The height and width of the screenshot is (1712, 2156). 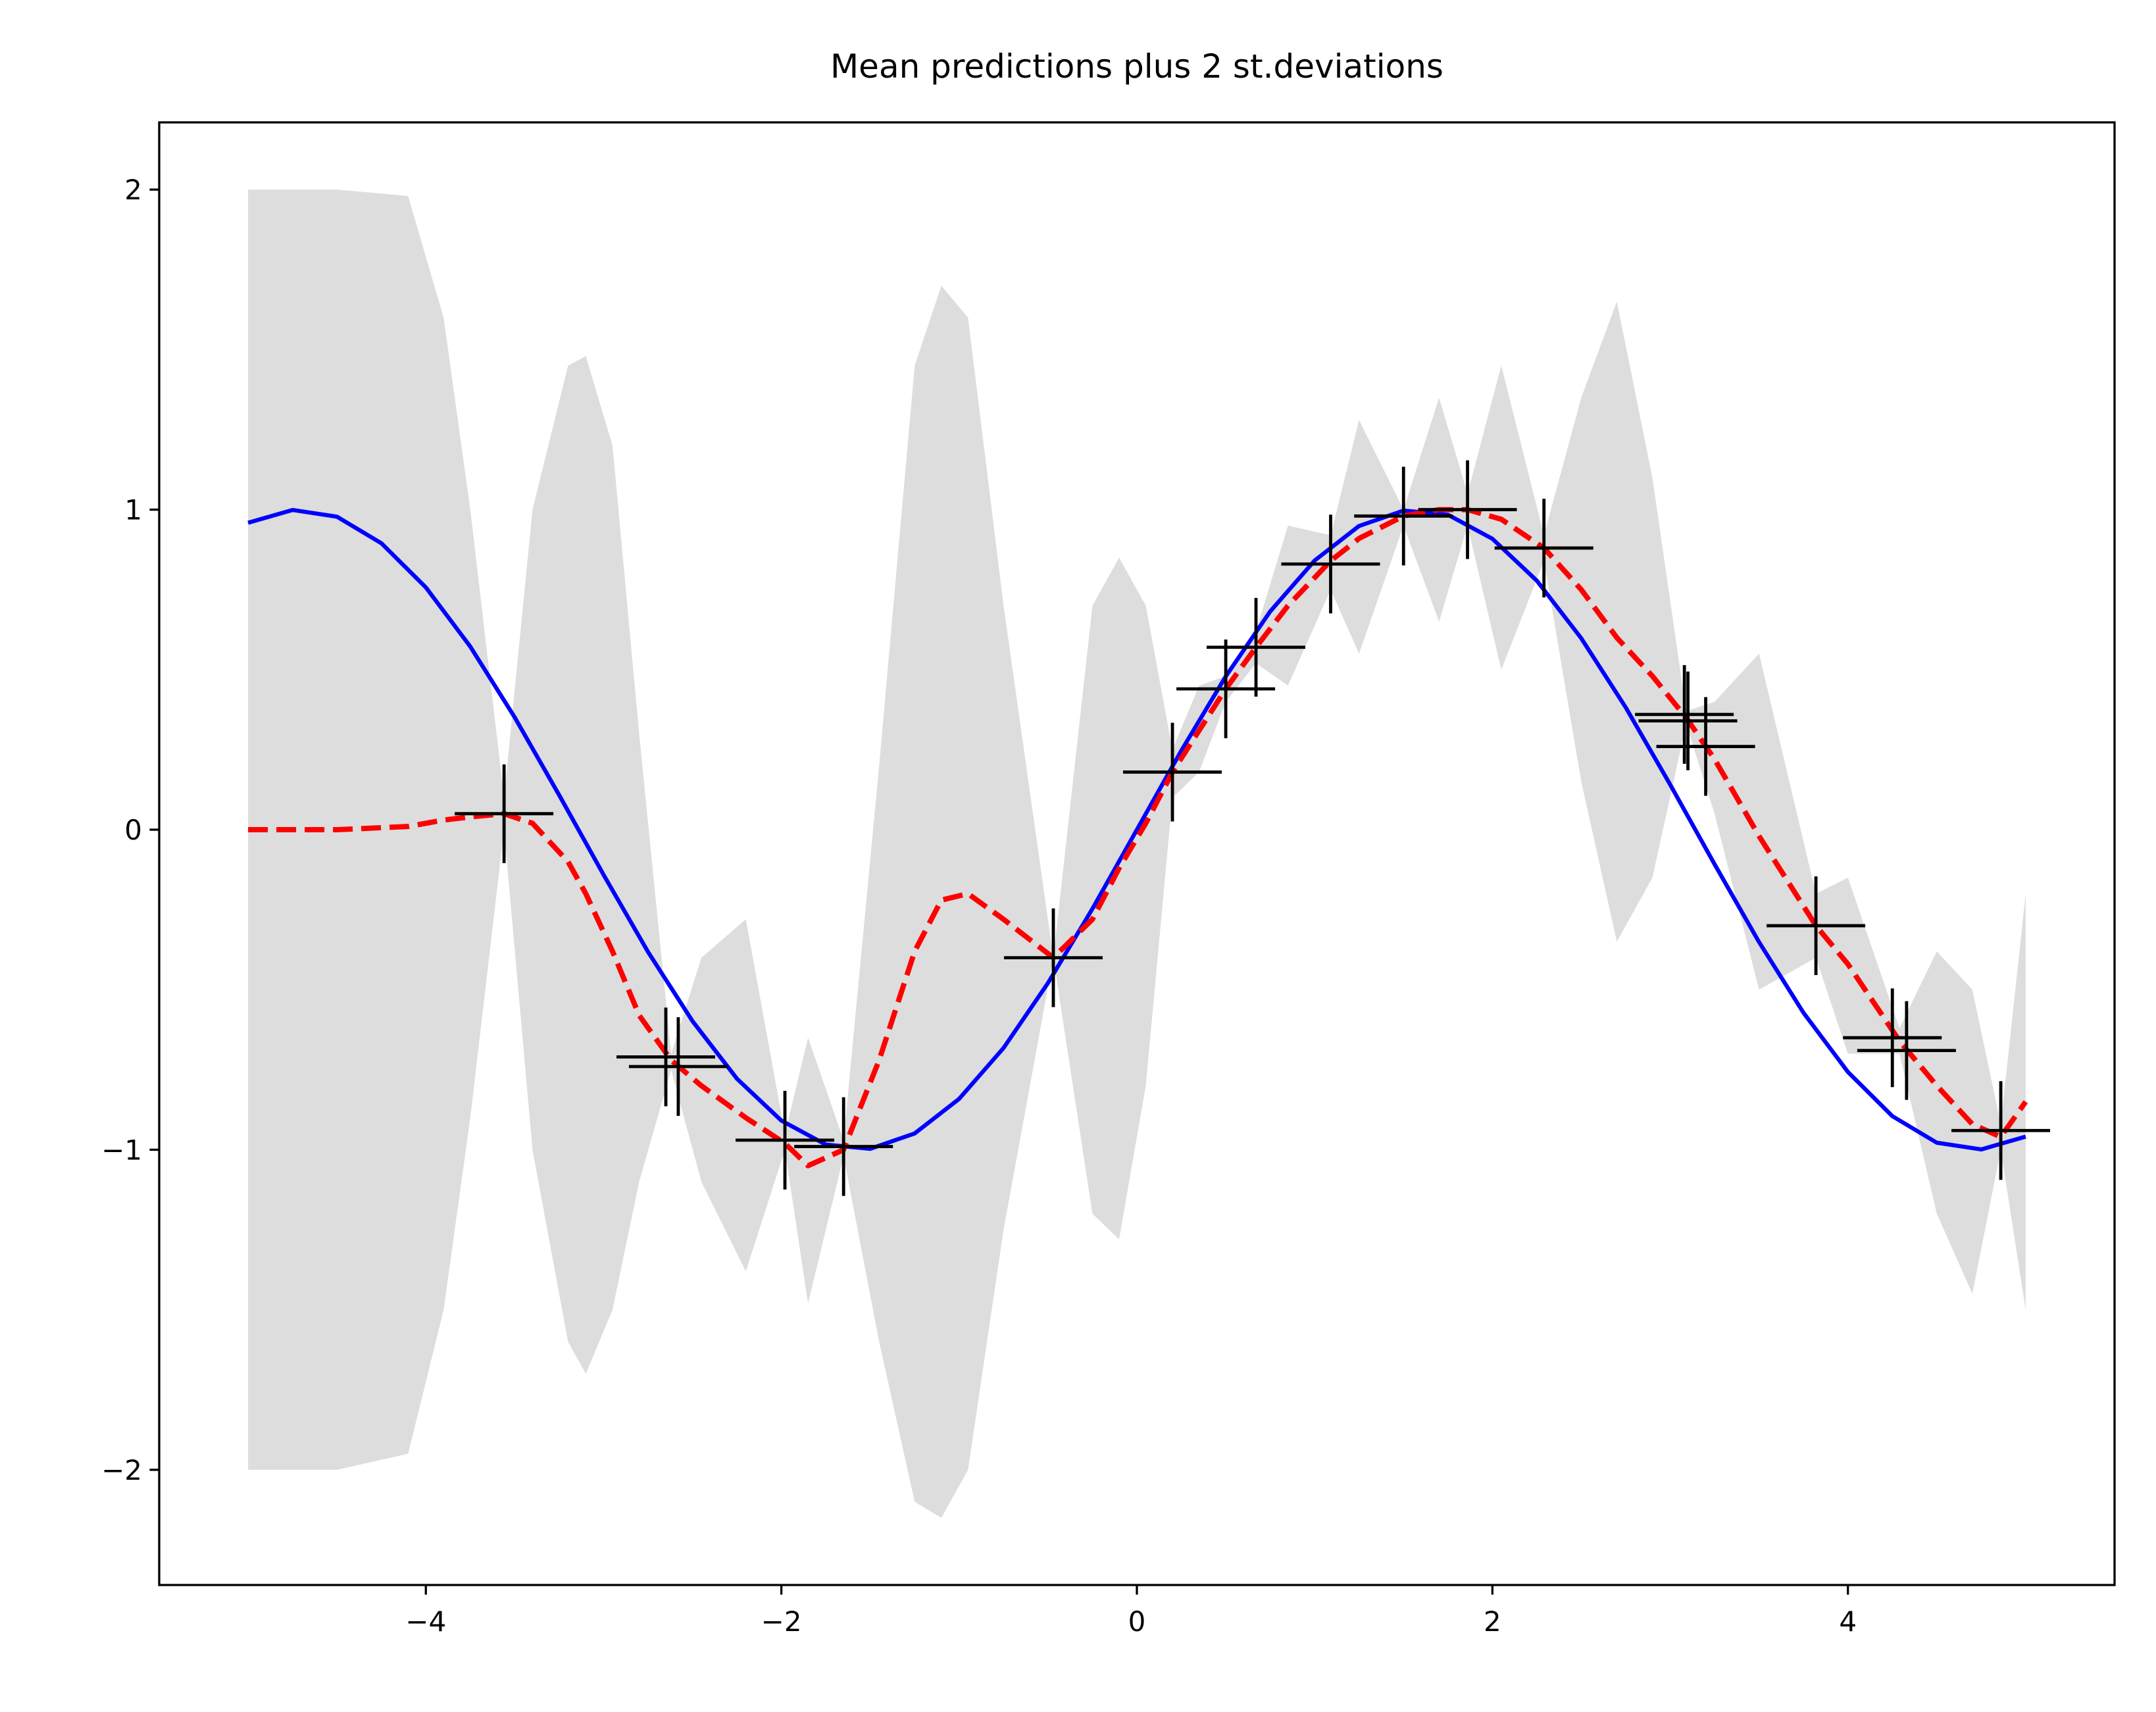 I want to click on x-tick-label: −4, so click(x=426, y=1621).